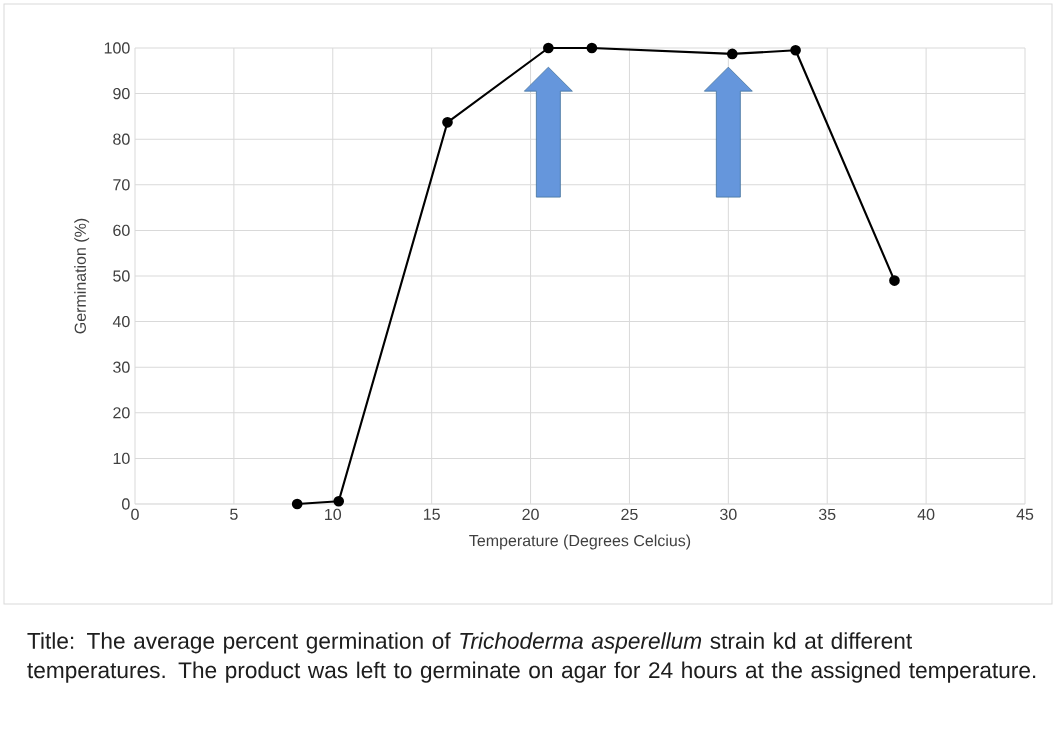 The height and width of the screenshot is (744, 1054). Describe the element at coordinates (1025, 514) in the screenshot. I see `x-tick-label: 45` at that location.